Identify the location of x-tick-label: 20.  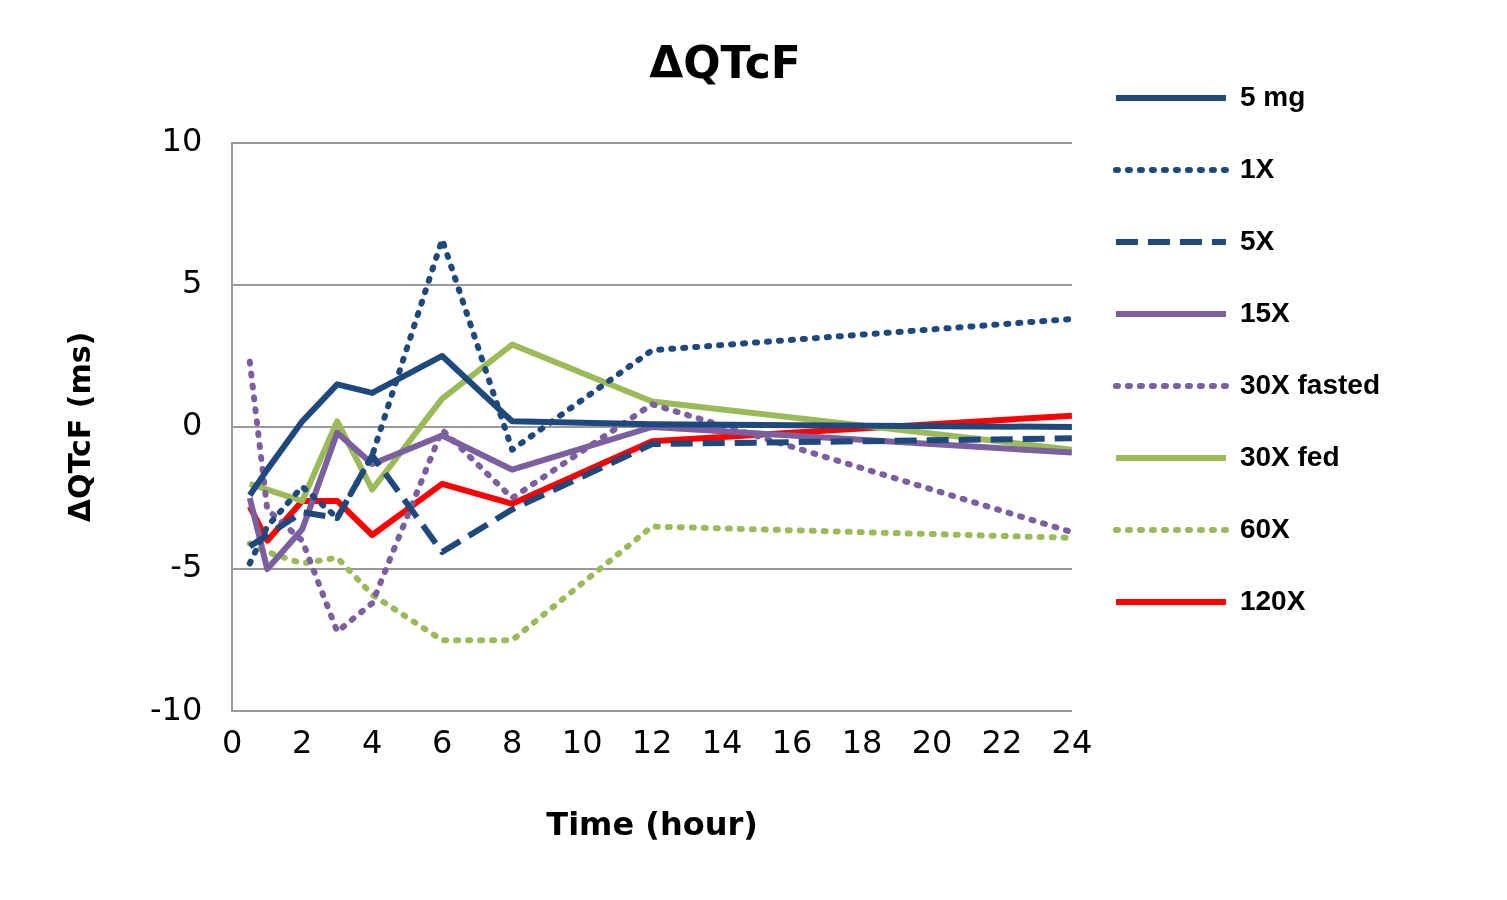
(932, 741).